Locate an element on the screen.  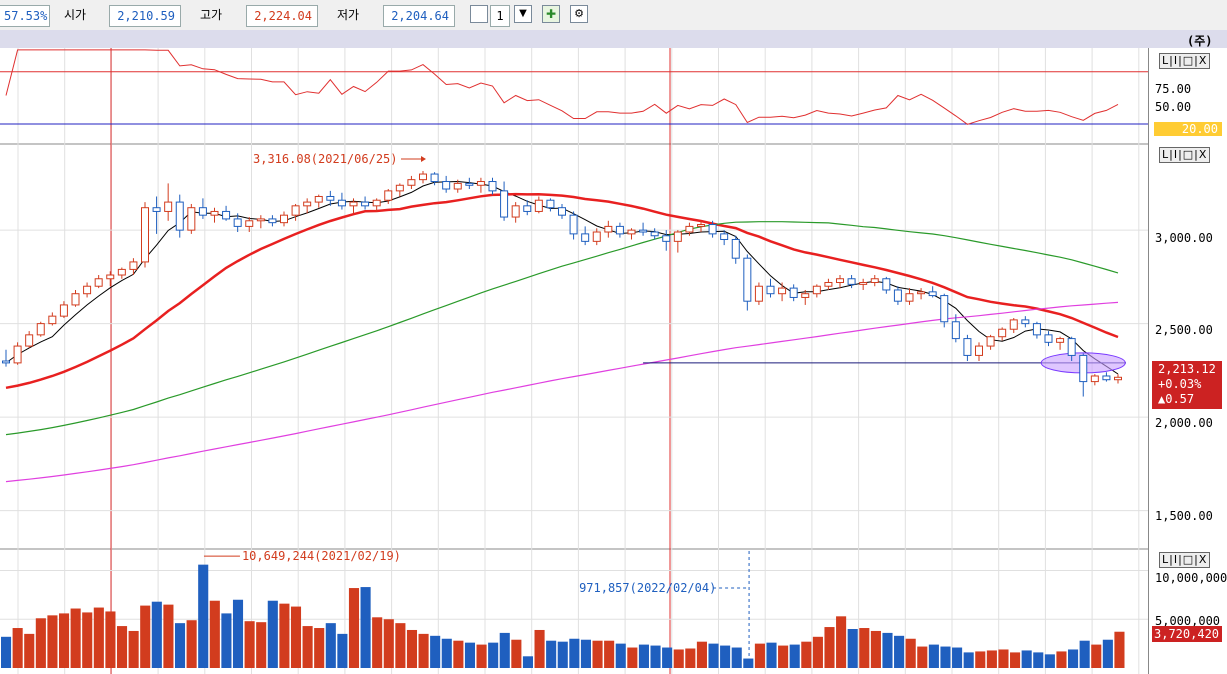
vol-tick-5m: 5,000,000 is located at coordinates (1188, 621).